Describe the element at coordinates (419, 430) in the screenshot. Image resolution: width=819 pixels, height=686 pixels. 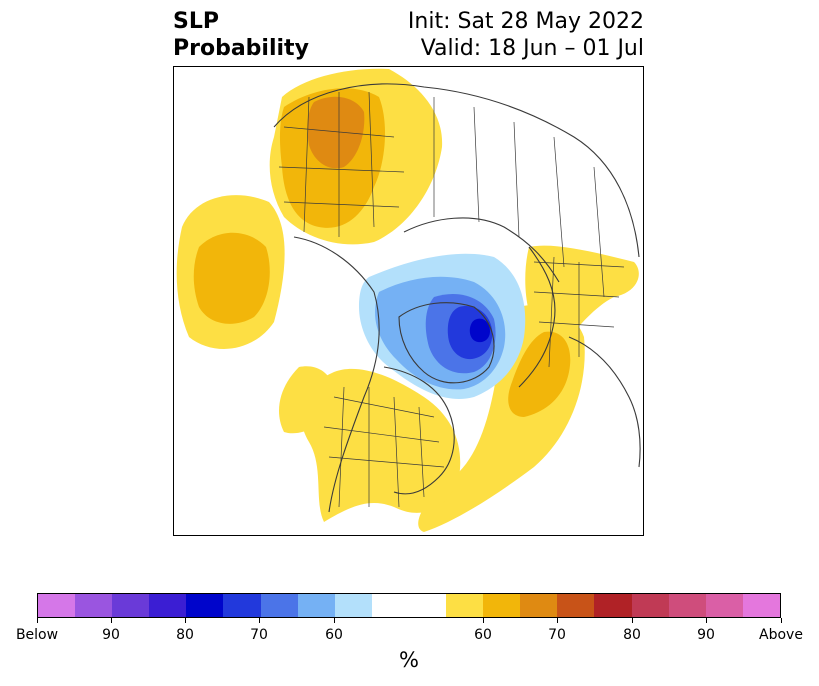
I see `coastline-hudson` at that location.